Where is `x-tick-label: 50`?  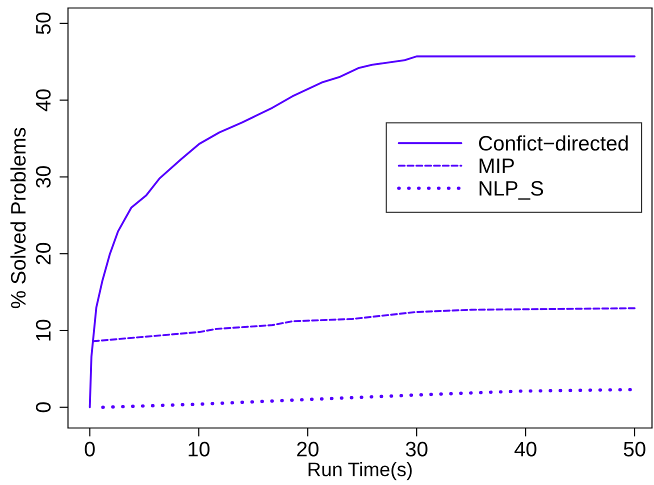
x-tick-label: 50 is located at coordinates (635, 449).